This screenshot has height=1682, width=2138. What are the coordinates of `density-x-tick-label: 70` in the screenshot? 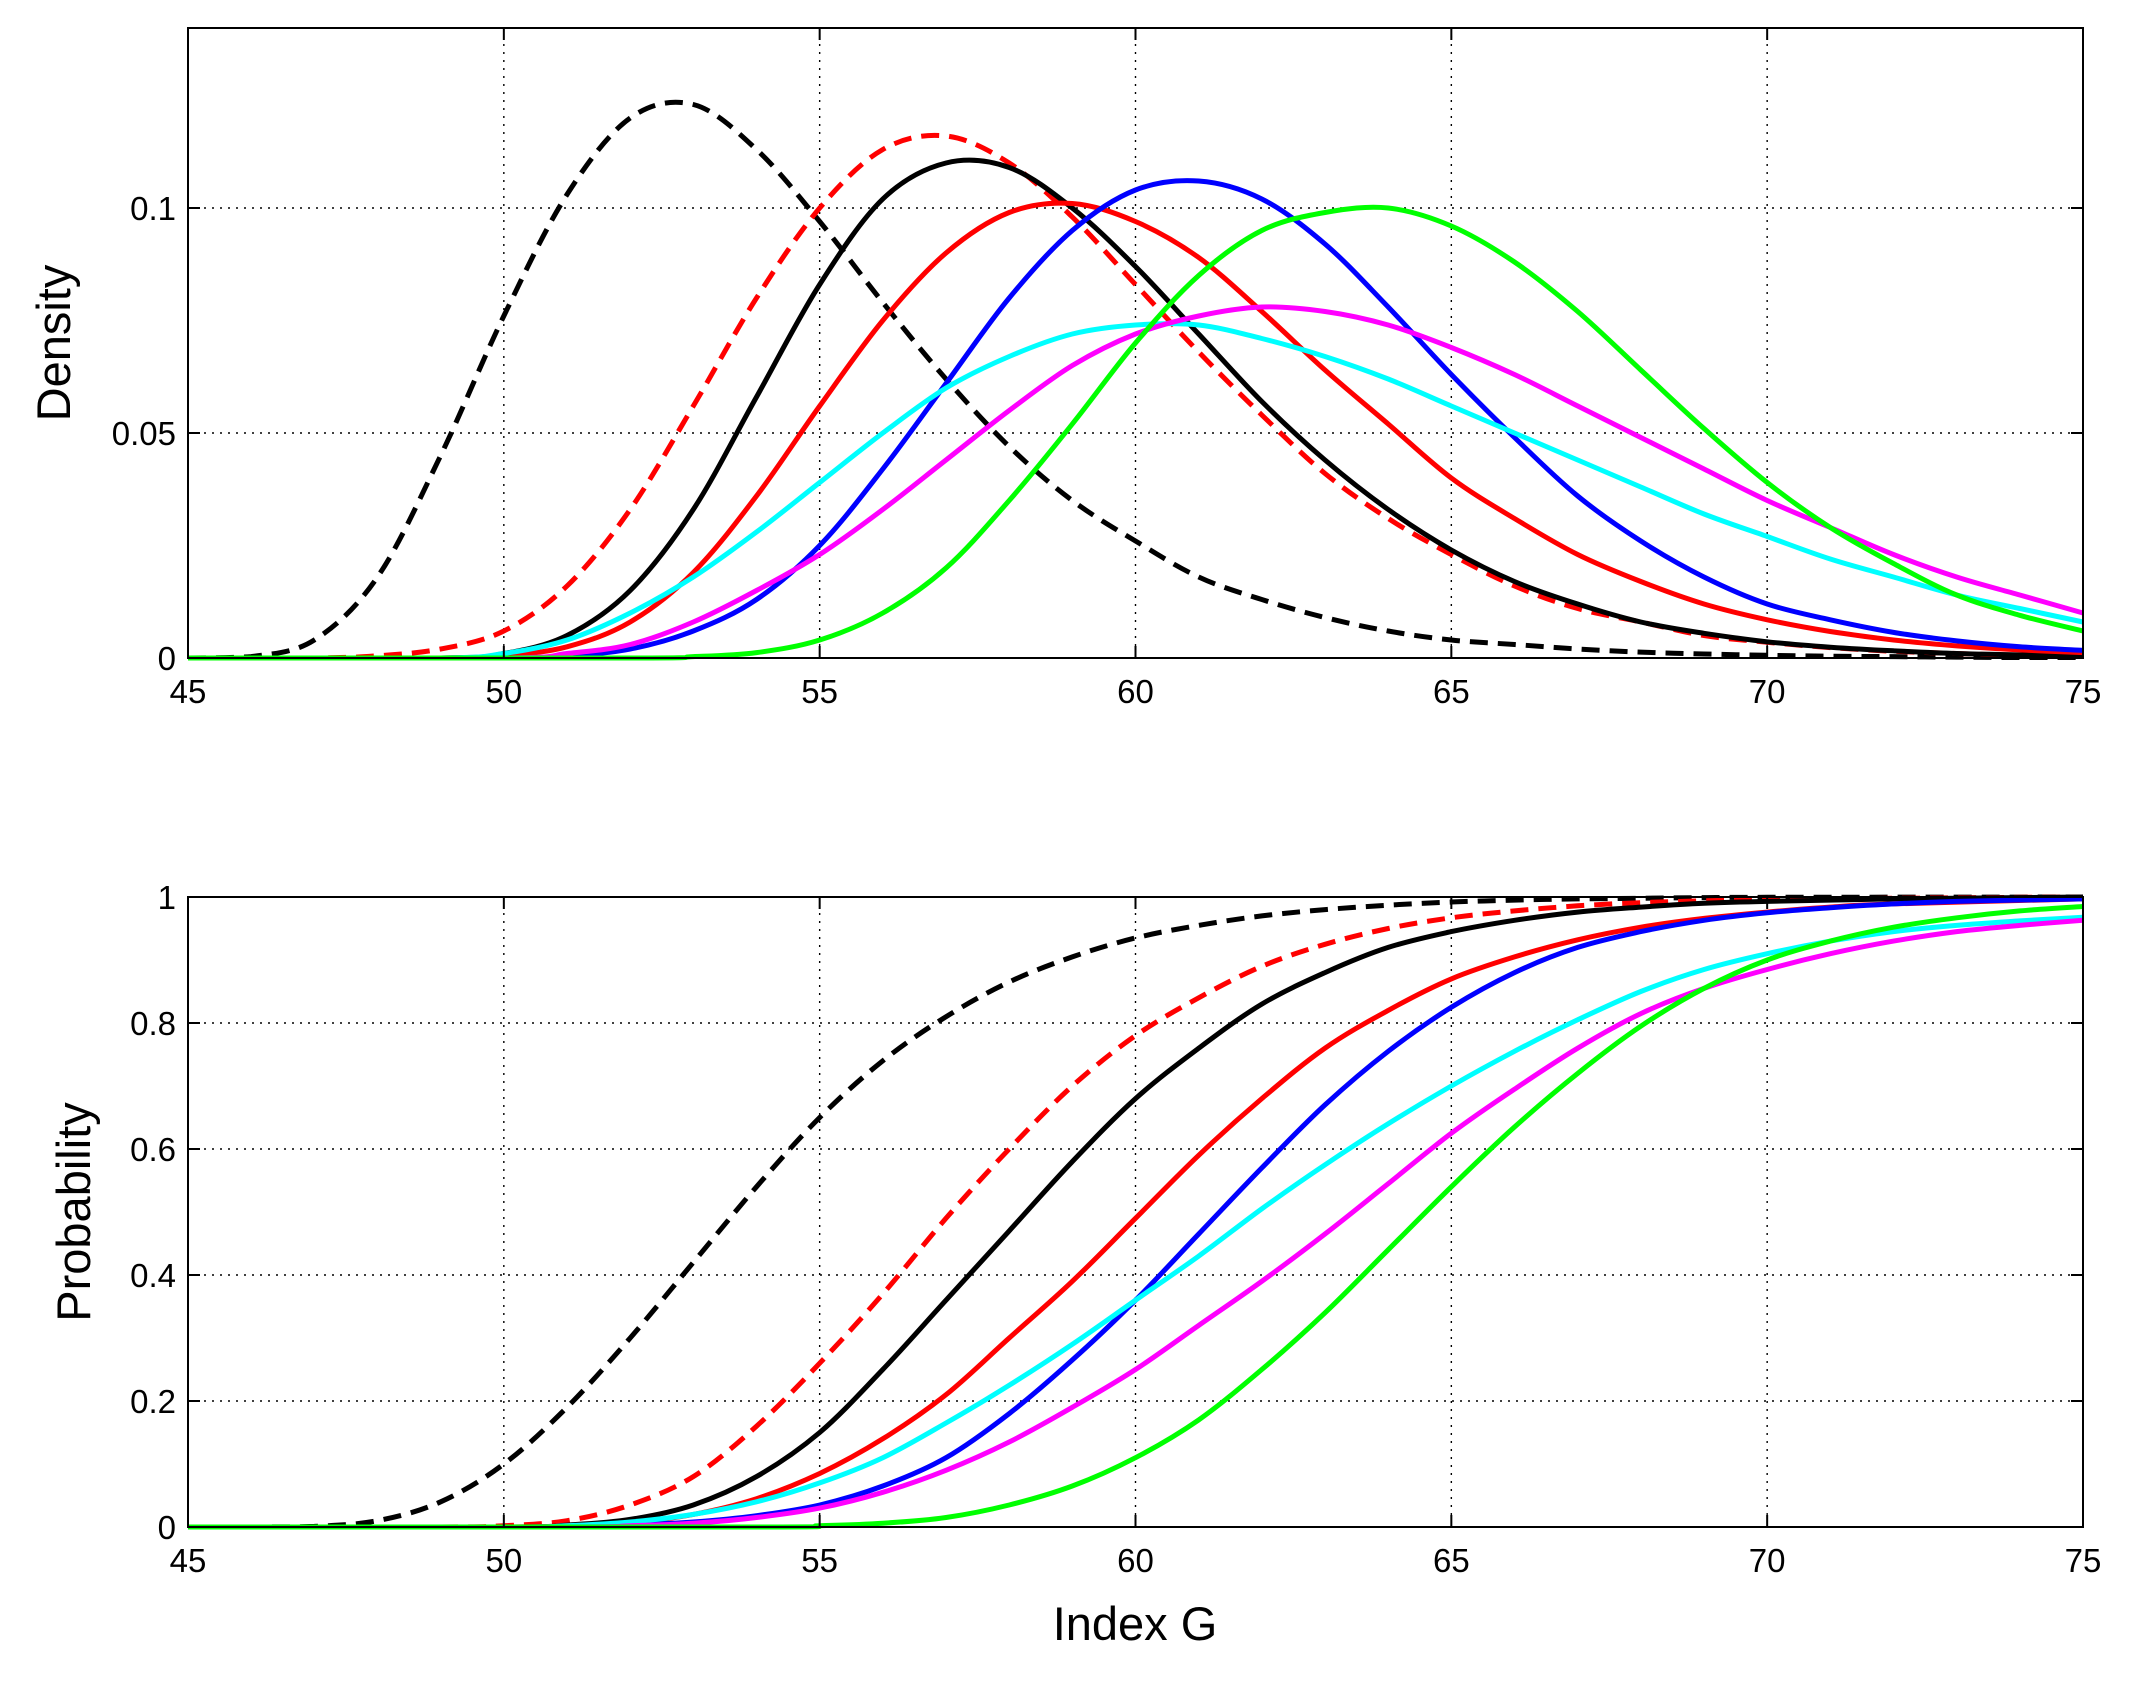 It's located at (1767, 691).